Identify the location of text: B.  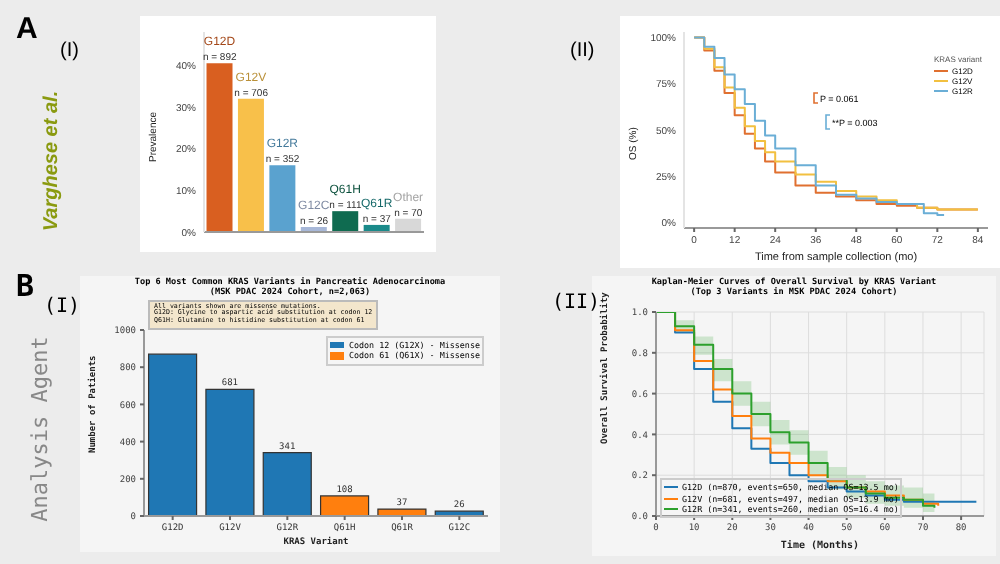
(25, 286).